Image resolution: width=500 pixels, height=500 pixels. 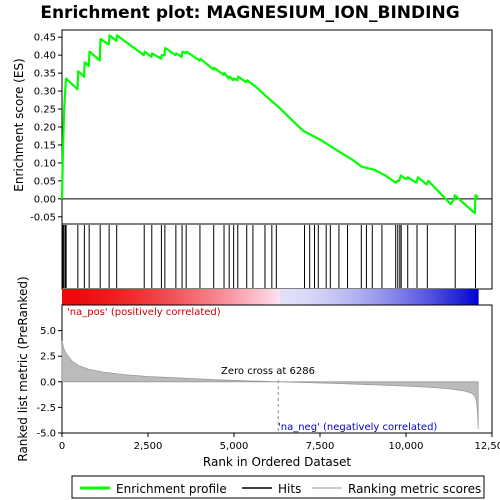 I want to click on x-tick-label: 0, so click(x=62, y=446).